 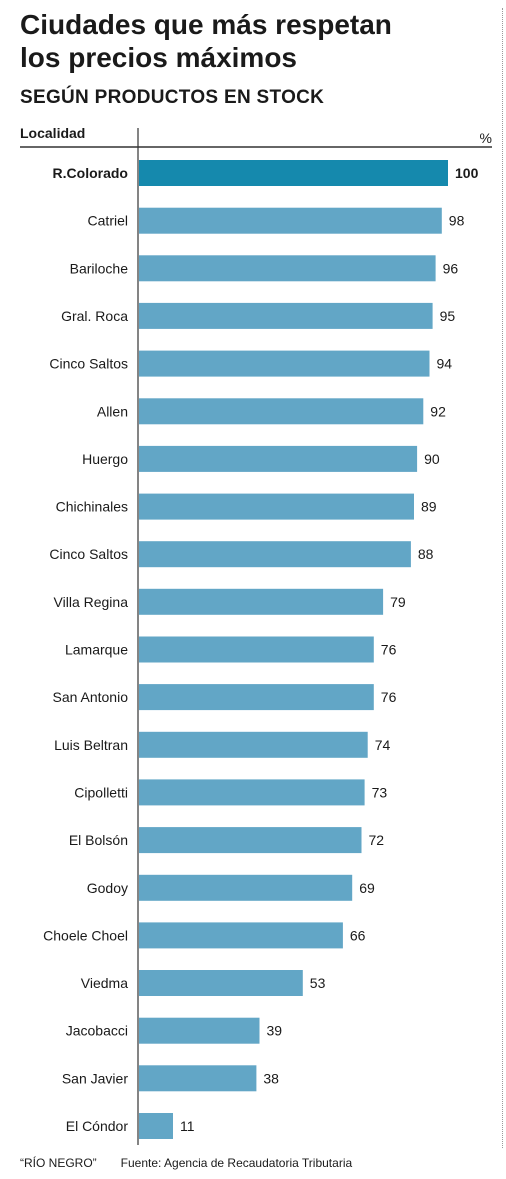 What do you see at coordinates (101, 792) in the screenshot?
I see `category-label-13: Cipolletti` at bounding box center [101, 792].